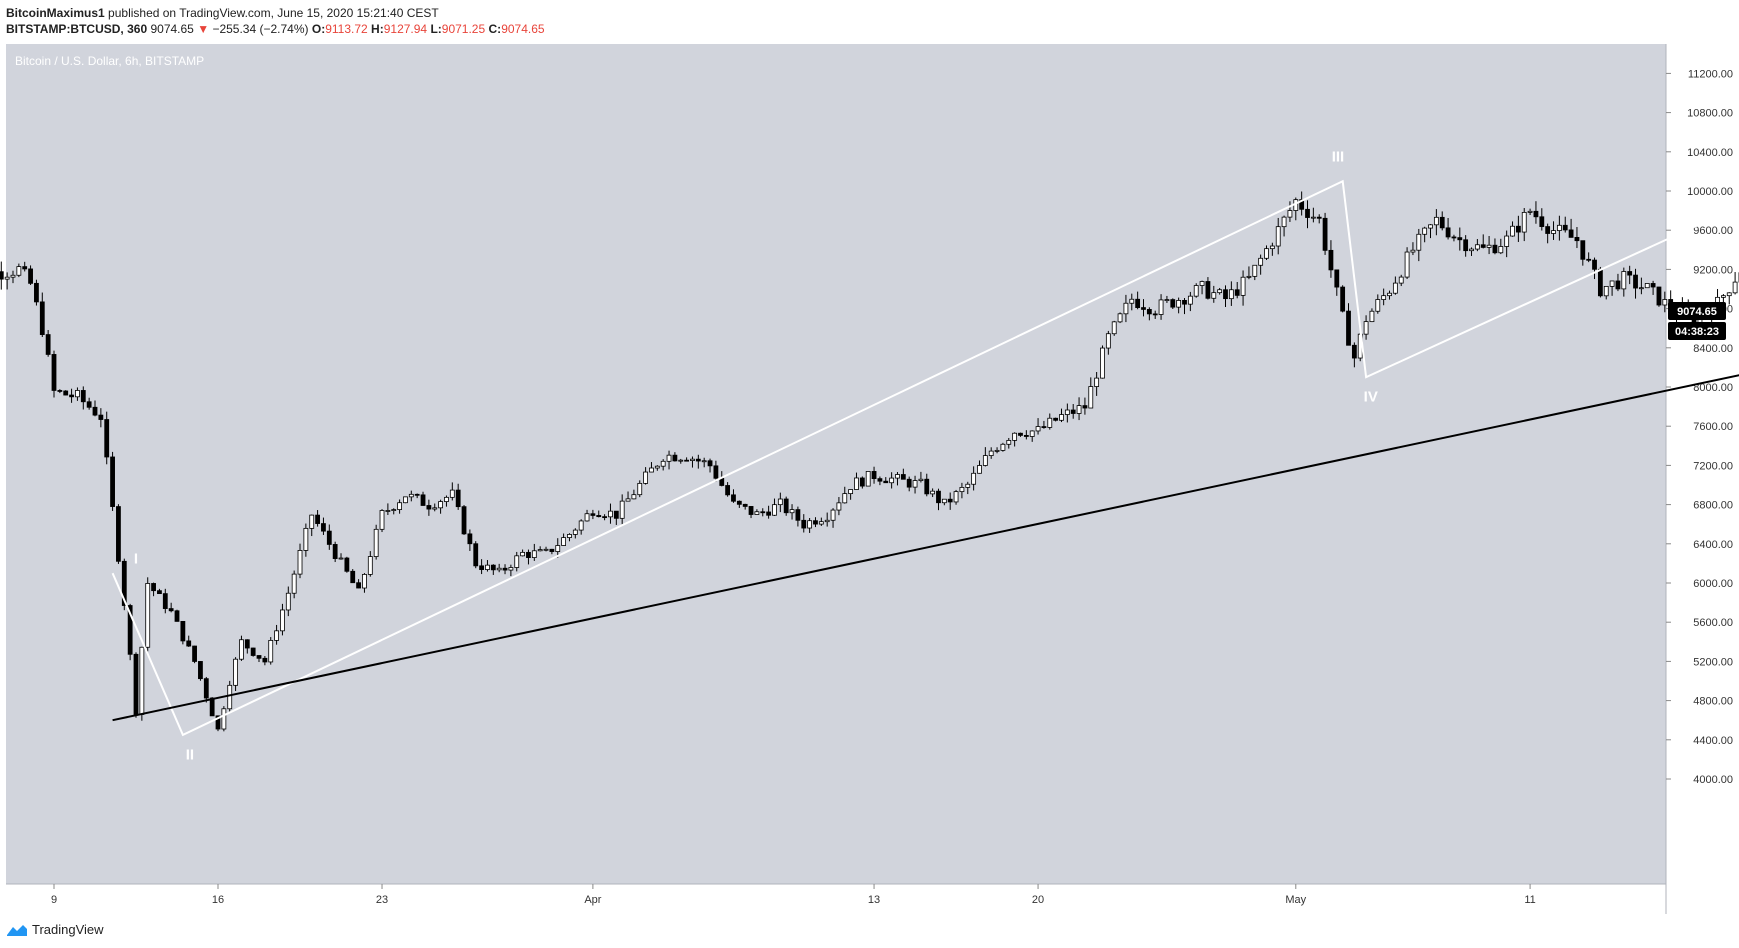 This screenshot has width=1739, height=948. Describe the element at coordinates (1713, 623) in the screenshot. I see `y-tick-label: 5600.00` at that location.